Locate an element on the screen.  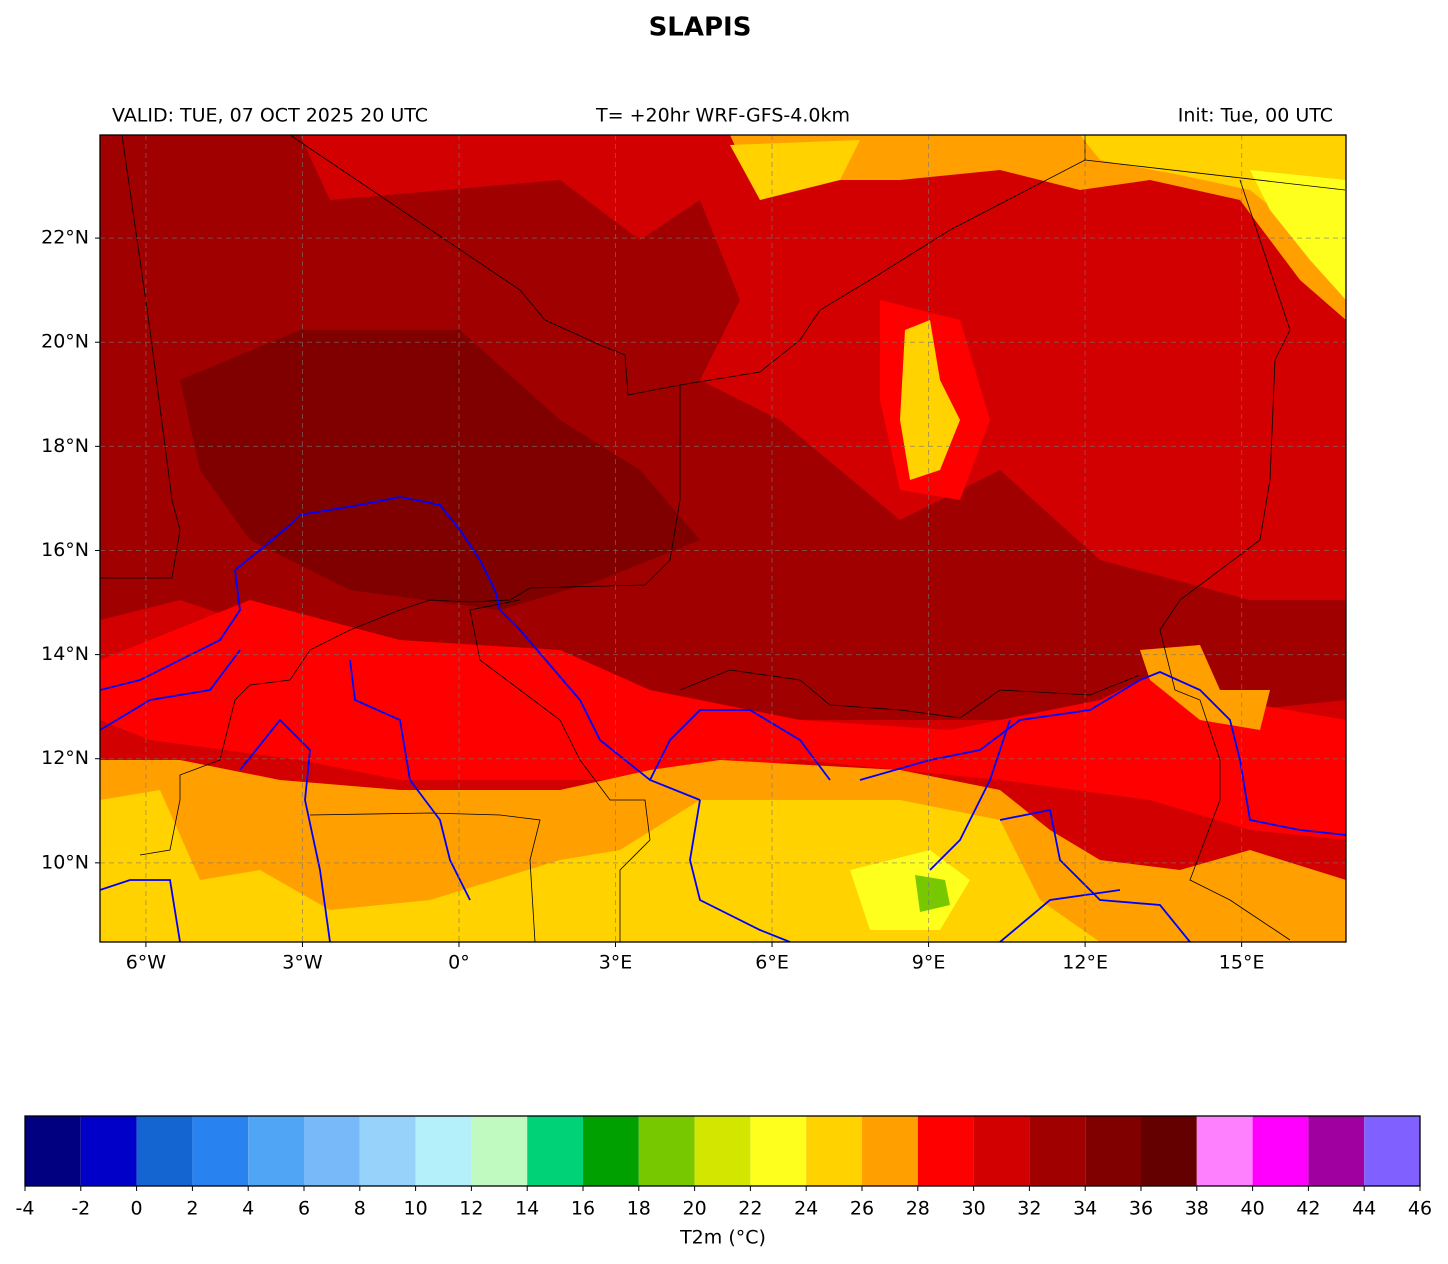
x-tick-label: 6°W is located at coordinates (146, 963).